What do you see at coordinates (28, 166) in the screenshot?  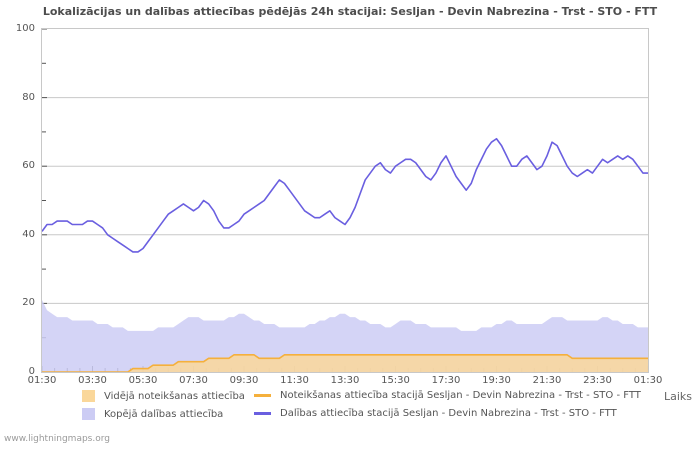 I see `y-axis-tick-label: 60` at bounding box center [28, 166].